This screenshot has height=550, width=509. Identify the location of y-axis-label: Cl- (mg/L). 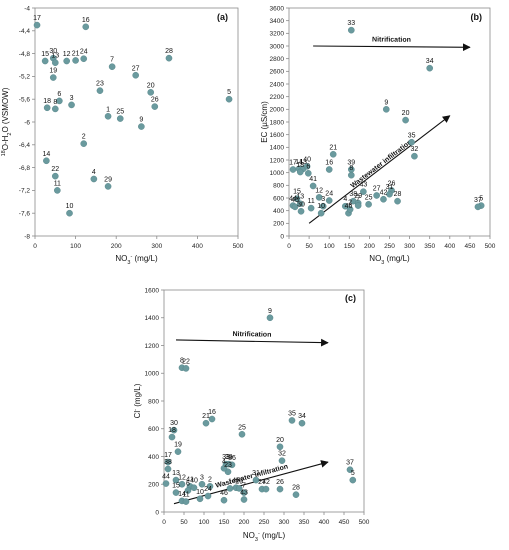
(137, 400).